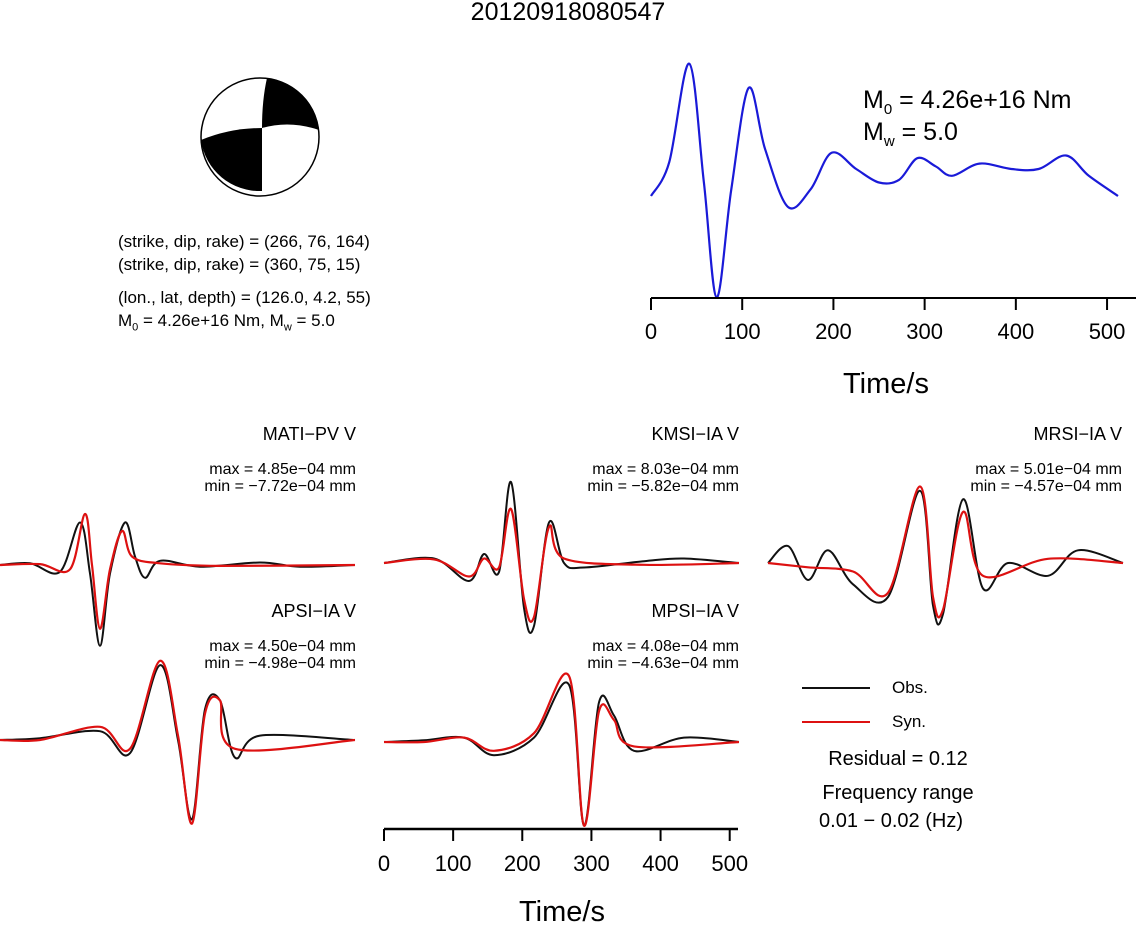 The width and height of the screenshot is (1136, 929). Describe the element at coordinates (665, 646) in the screenshot. I see `station-max-5: max = 4.08e−04 mm` at that location.